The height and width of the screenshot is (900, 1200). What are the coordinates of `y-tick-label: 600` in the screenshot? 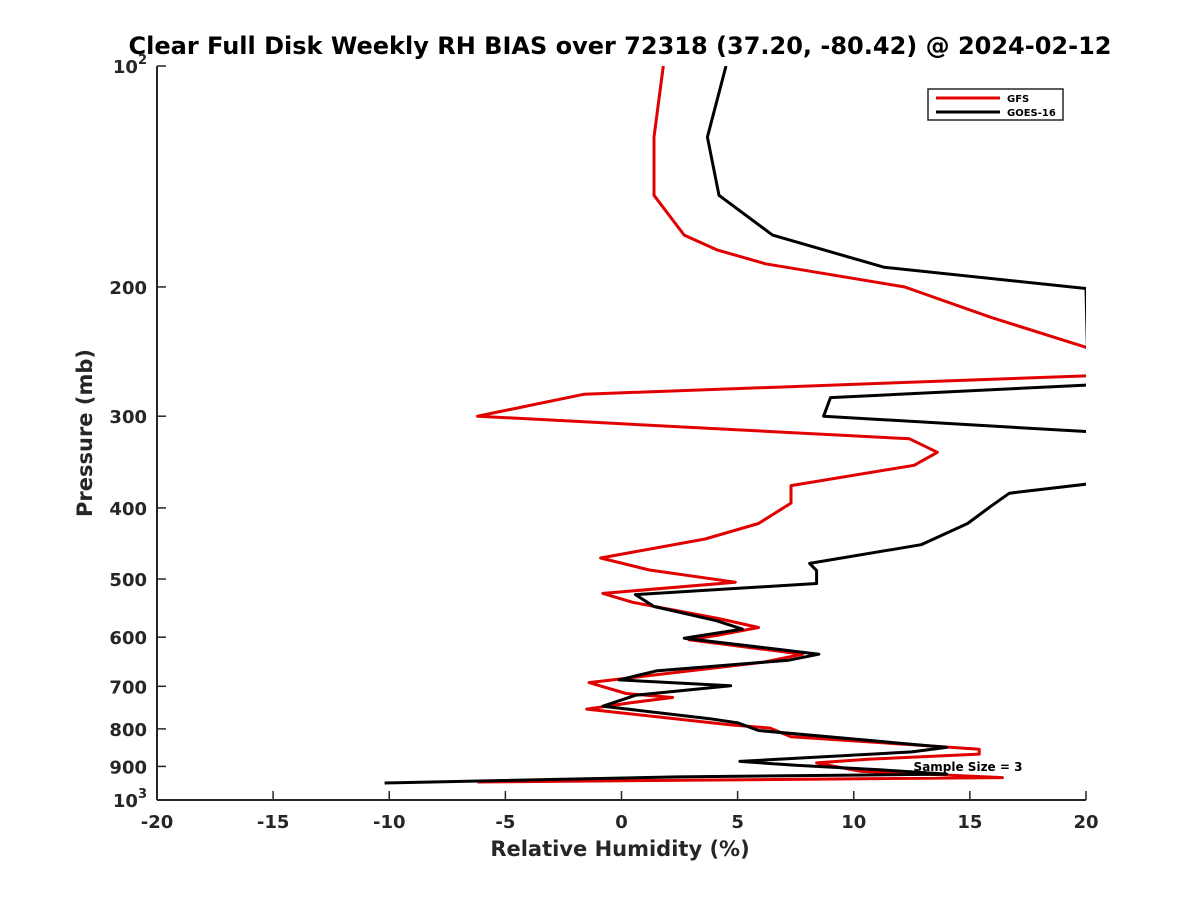 It's located at (128, 638).